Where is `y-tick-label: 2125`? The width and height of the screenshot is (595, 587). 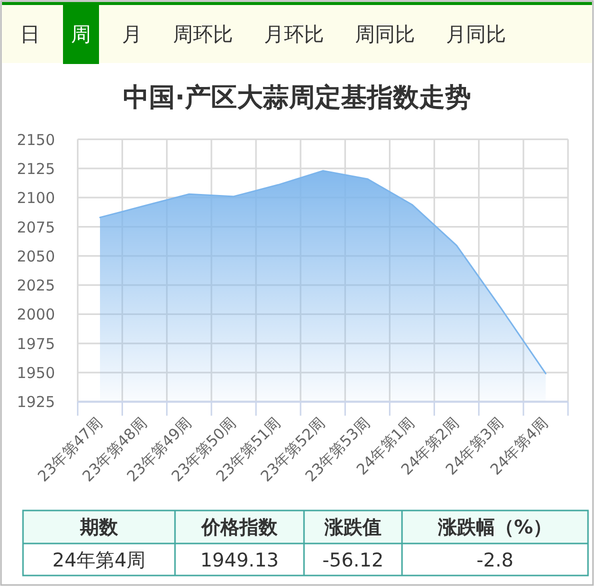
y-tick-label: 2125 is located at coordinates (35, 169).